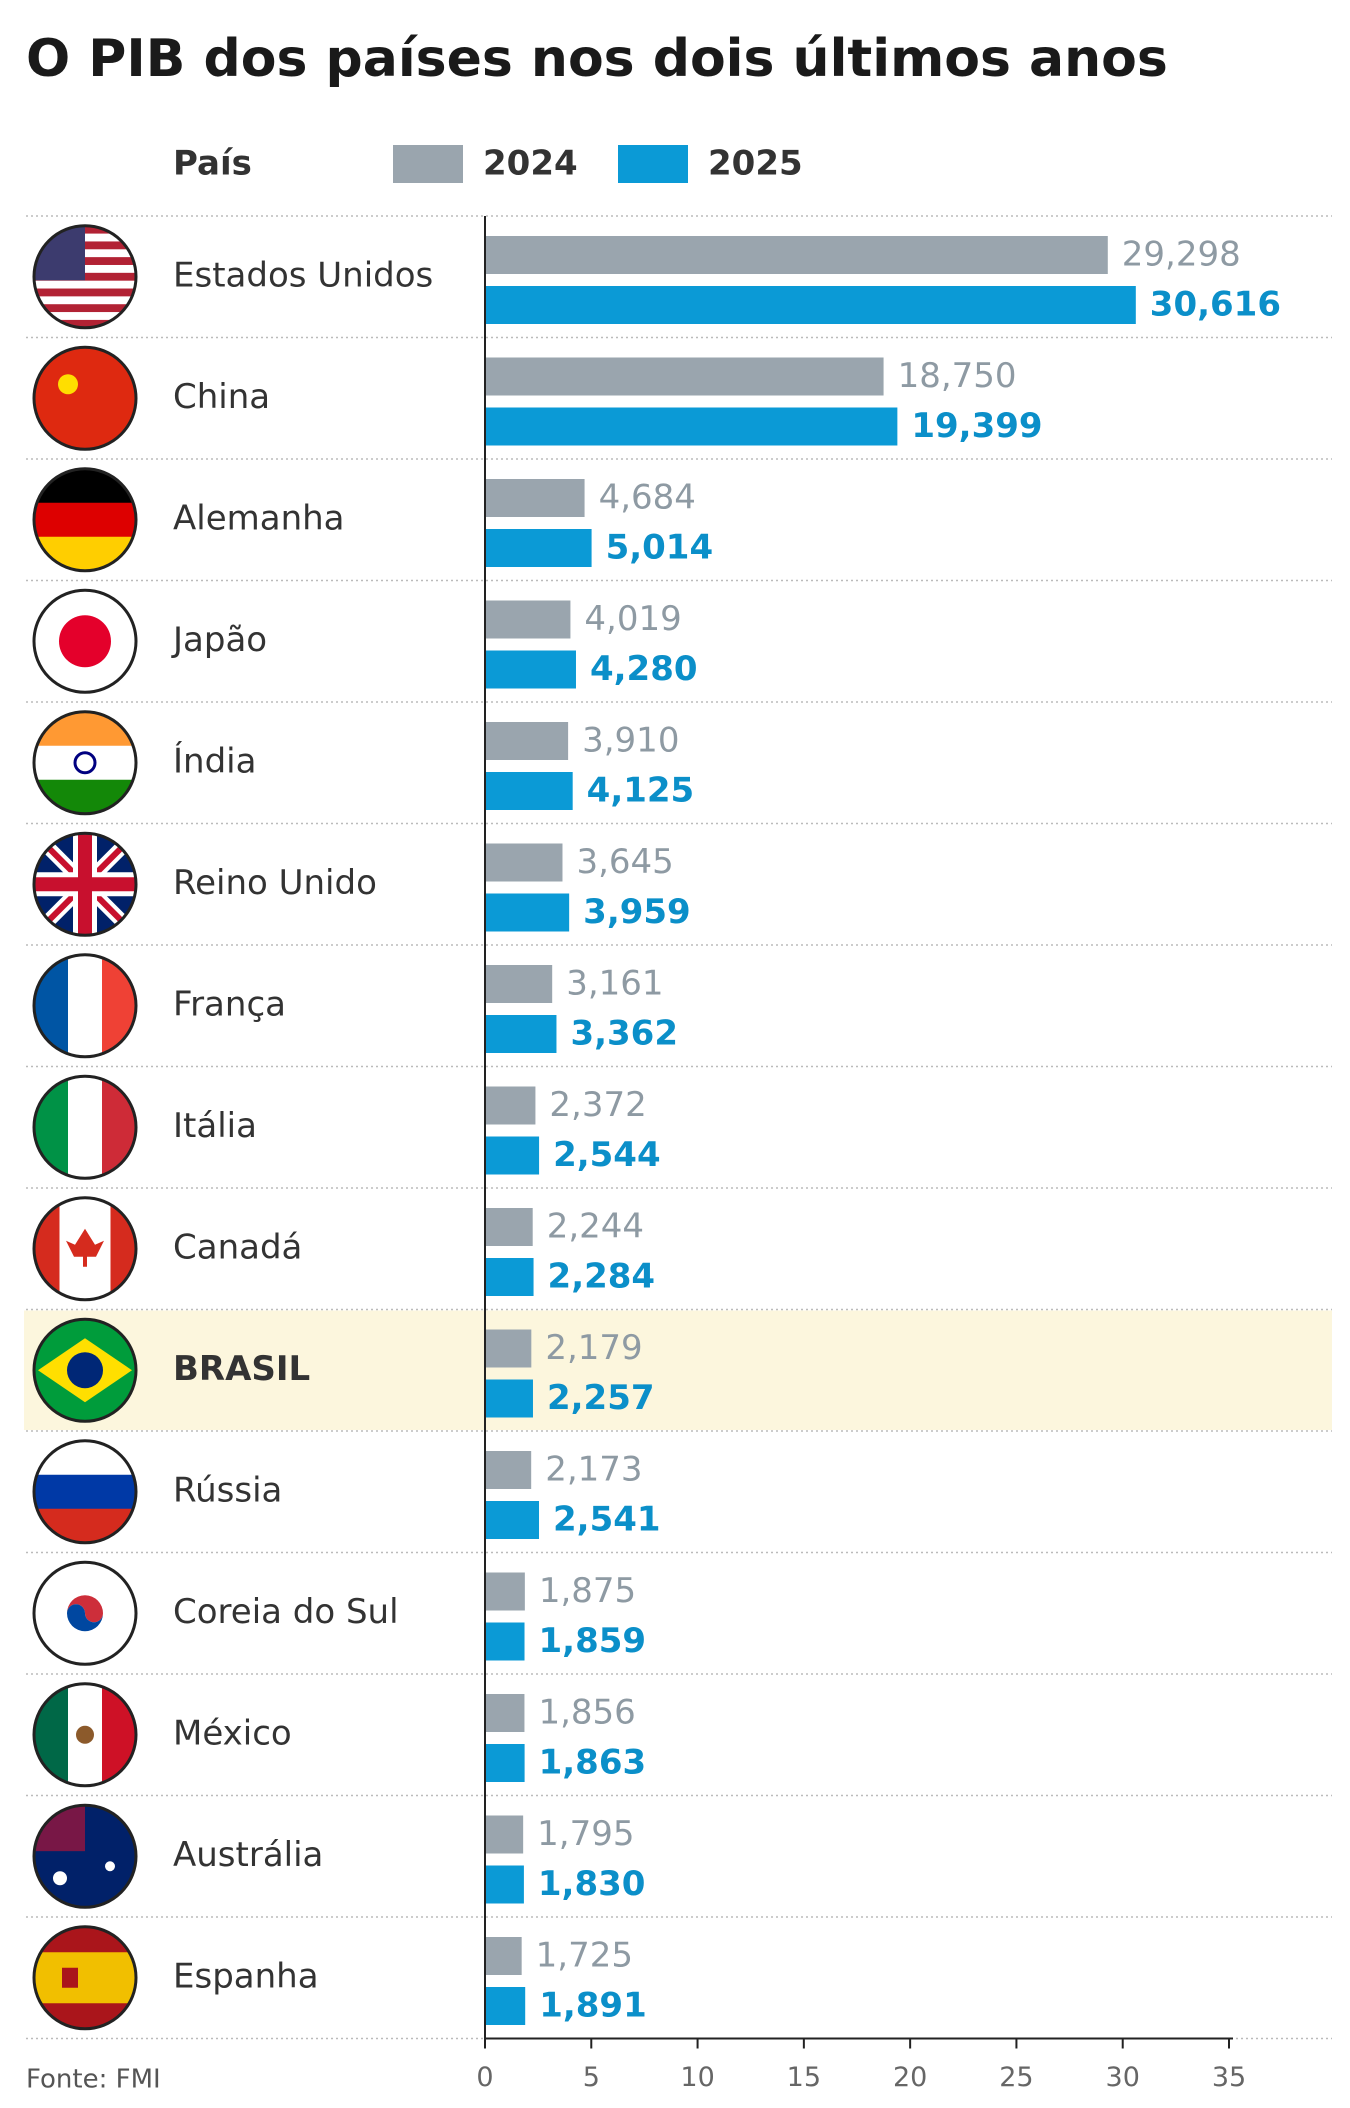 This screenshot has height=2108, width=1350. Describe the element at coordinates (248, 1855) in the screenshot. I see `category-label: Austrália` at that location.